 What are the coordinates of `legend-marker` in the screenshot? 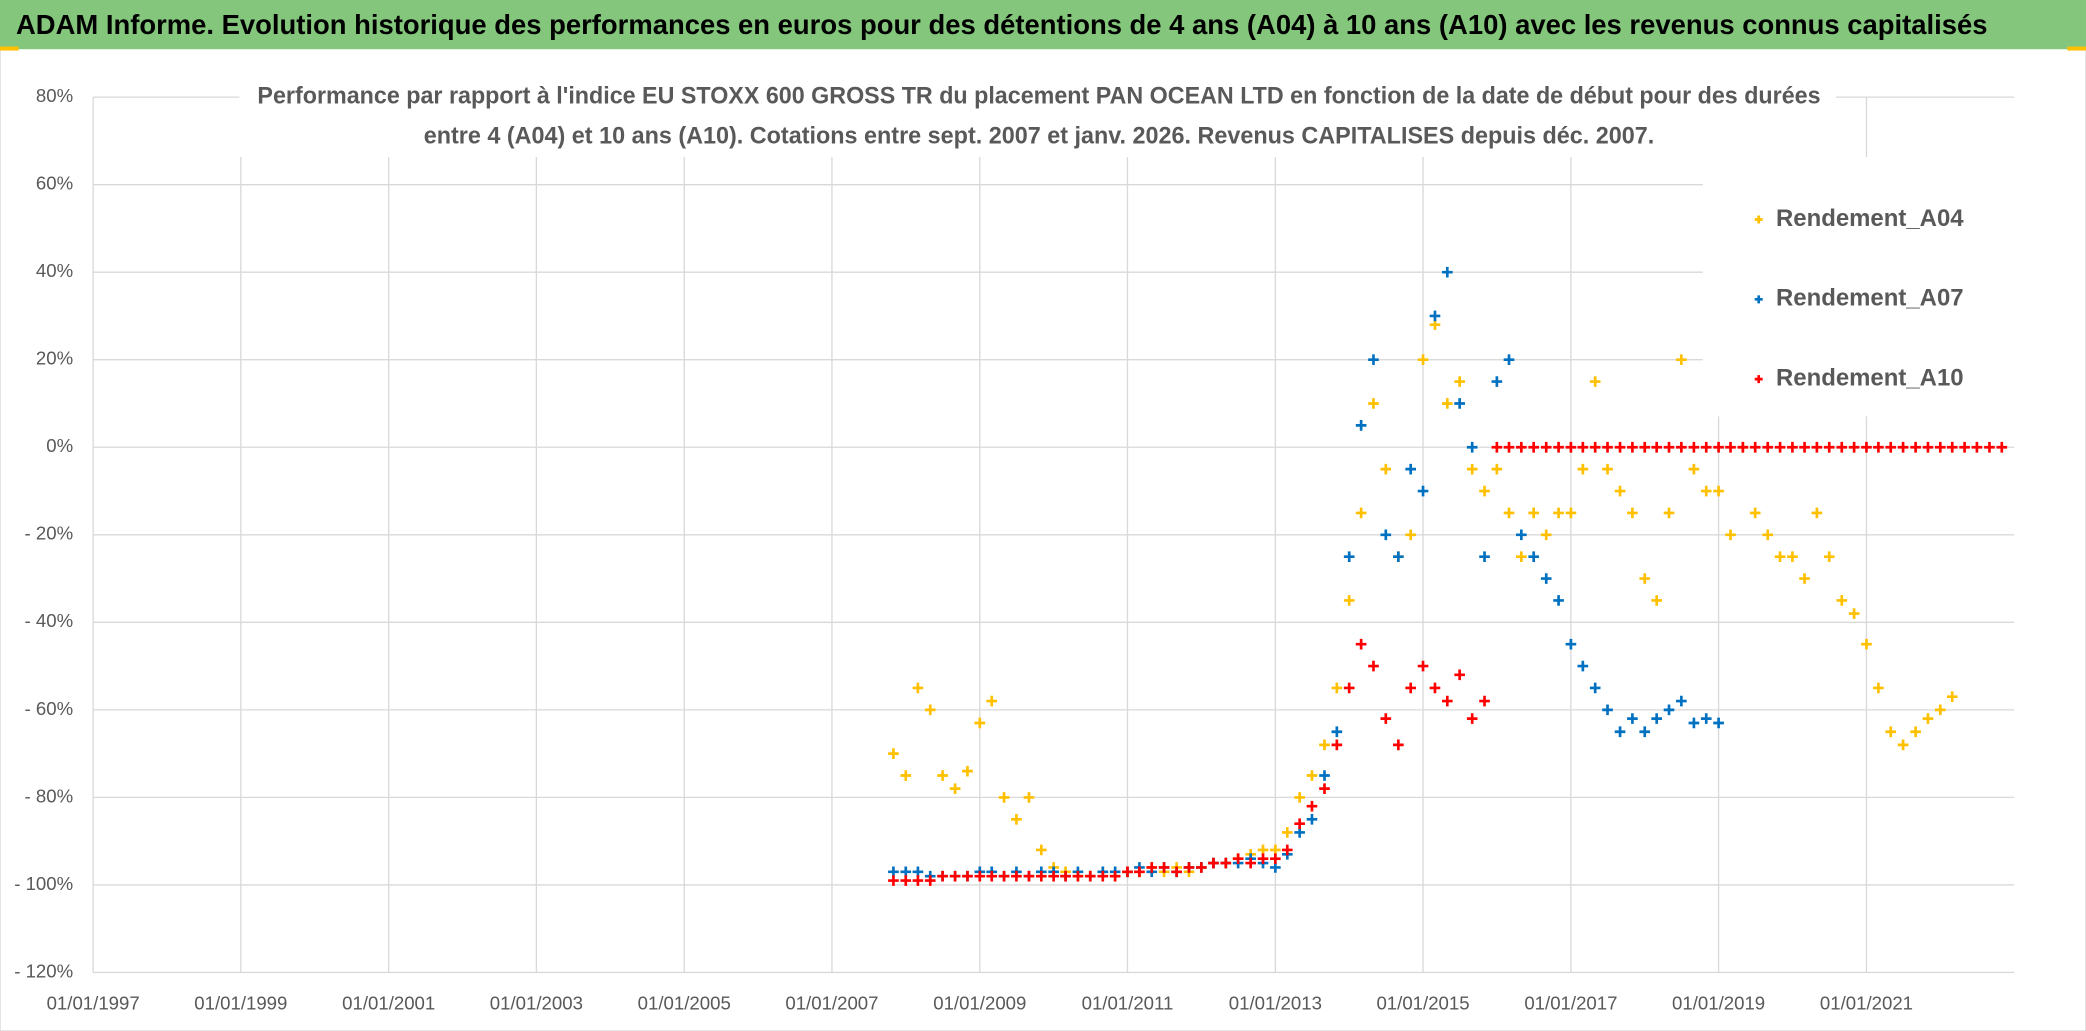 It's located at (1758, 379).